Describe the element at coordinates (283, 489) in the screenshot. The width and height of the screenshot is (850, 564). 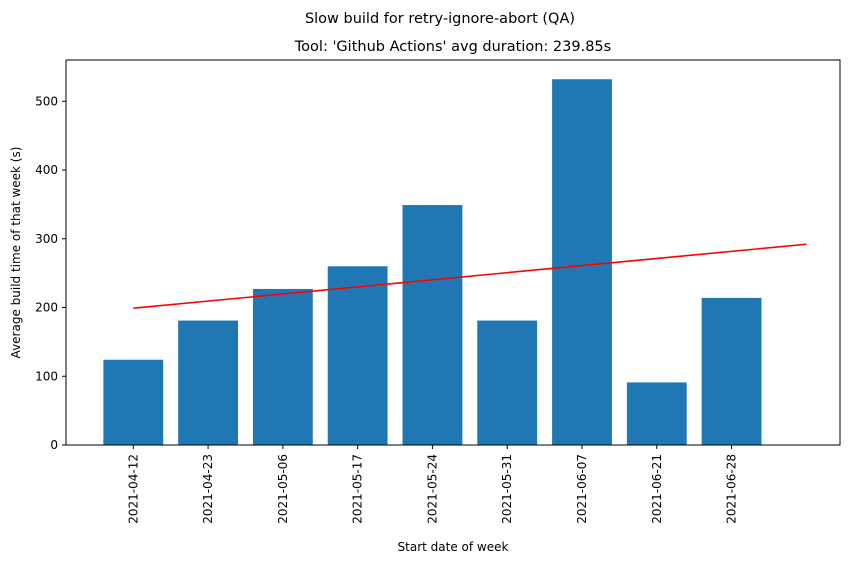
I see `x-tick-label: 2021-05-06` at that location.